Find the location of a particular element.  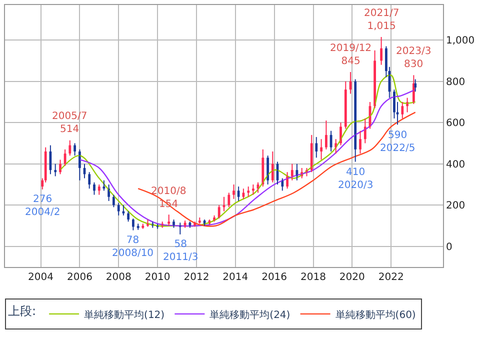

x-tick-label: 2014 is located at coordinates (235, 277).